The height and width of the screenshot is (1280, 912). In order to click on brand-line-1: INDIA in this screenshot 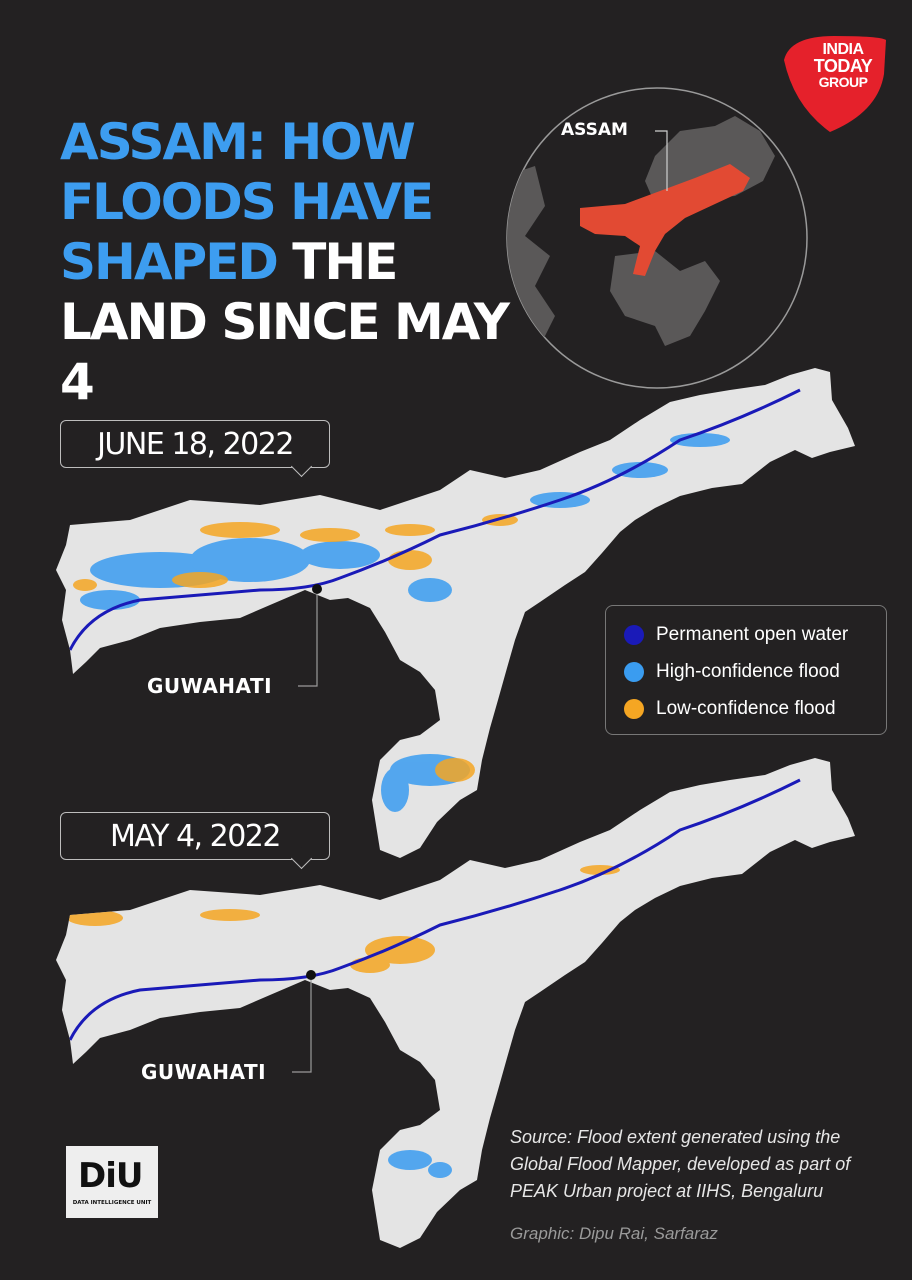, I will do `click(843, 49)`.